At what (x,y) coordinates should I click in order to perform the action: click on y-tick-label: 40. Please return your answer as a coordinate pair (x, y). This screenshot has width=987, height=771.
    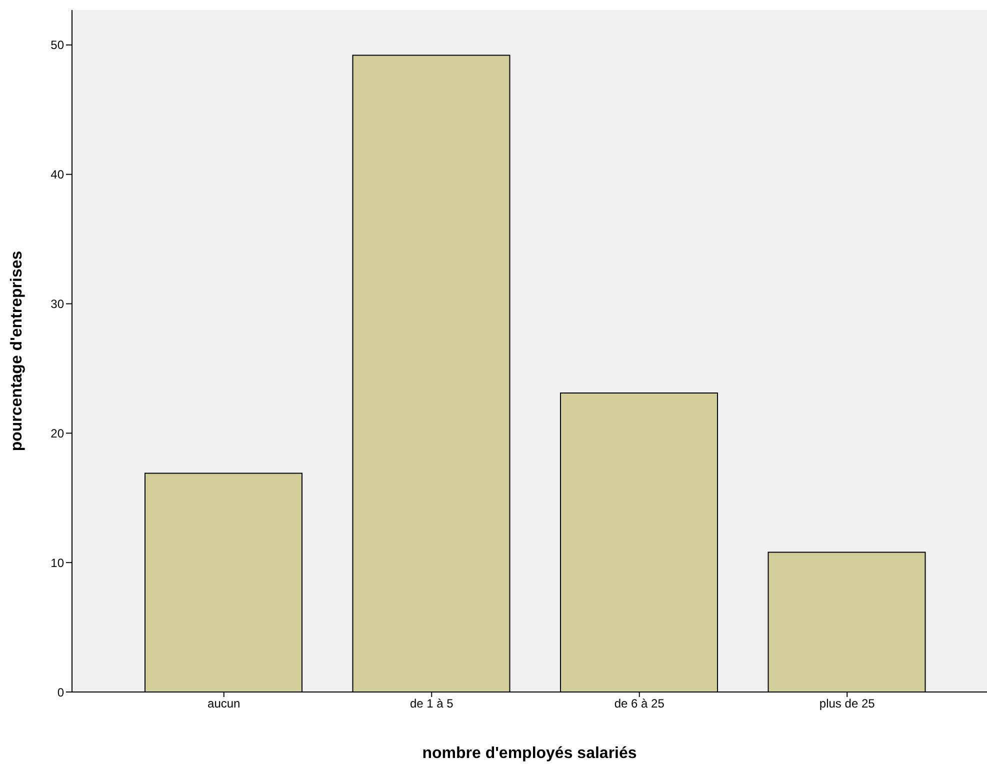
    Looking at the image, I should click on (57, 175).